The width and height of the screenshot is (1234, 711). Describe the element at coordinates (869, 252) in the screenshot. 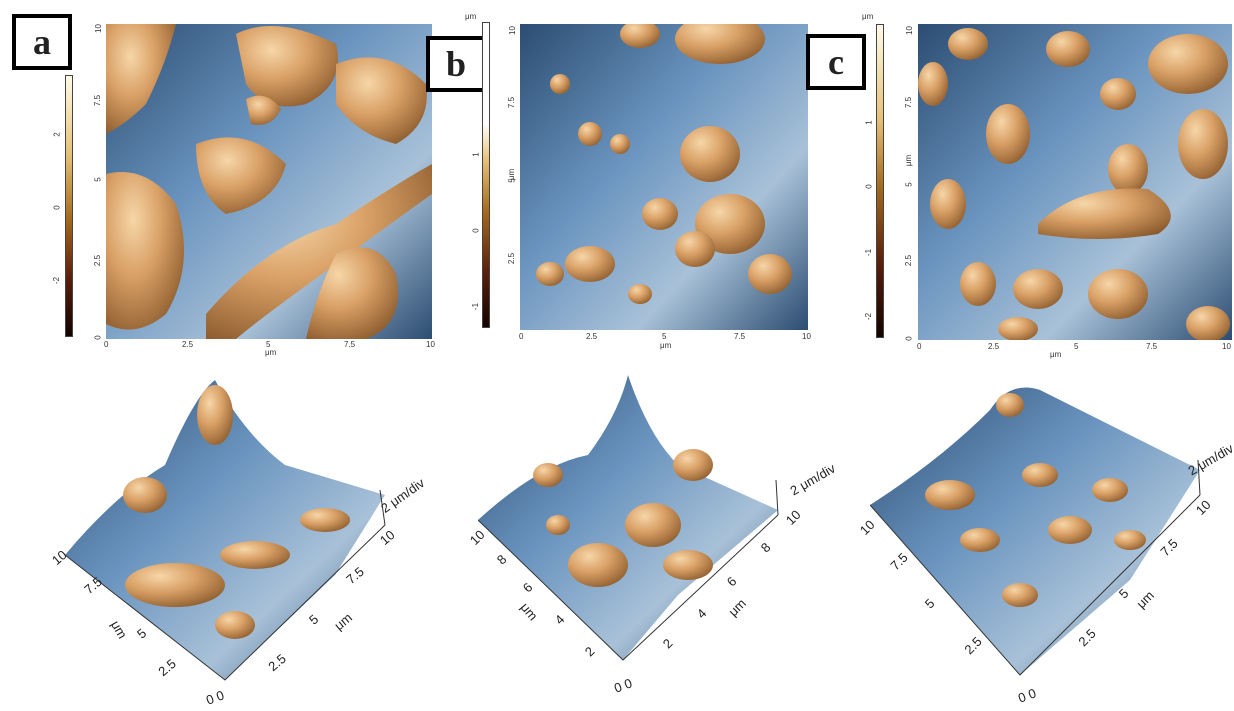

I see `colorbar-c-tick: -1` at that location.